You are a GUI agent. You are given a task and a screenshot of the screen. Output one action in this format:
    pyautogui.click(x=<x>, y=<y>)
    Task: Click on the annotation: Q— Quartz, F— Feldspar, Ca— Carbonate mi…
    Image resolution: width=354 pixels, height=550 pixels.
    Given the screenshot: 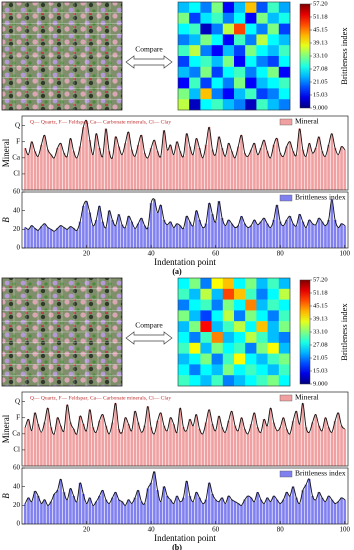 What is the action you would take?
    pyautogui.click(x=100, y=122)
    